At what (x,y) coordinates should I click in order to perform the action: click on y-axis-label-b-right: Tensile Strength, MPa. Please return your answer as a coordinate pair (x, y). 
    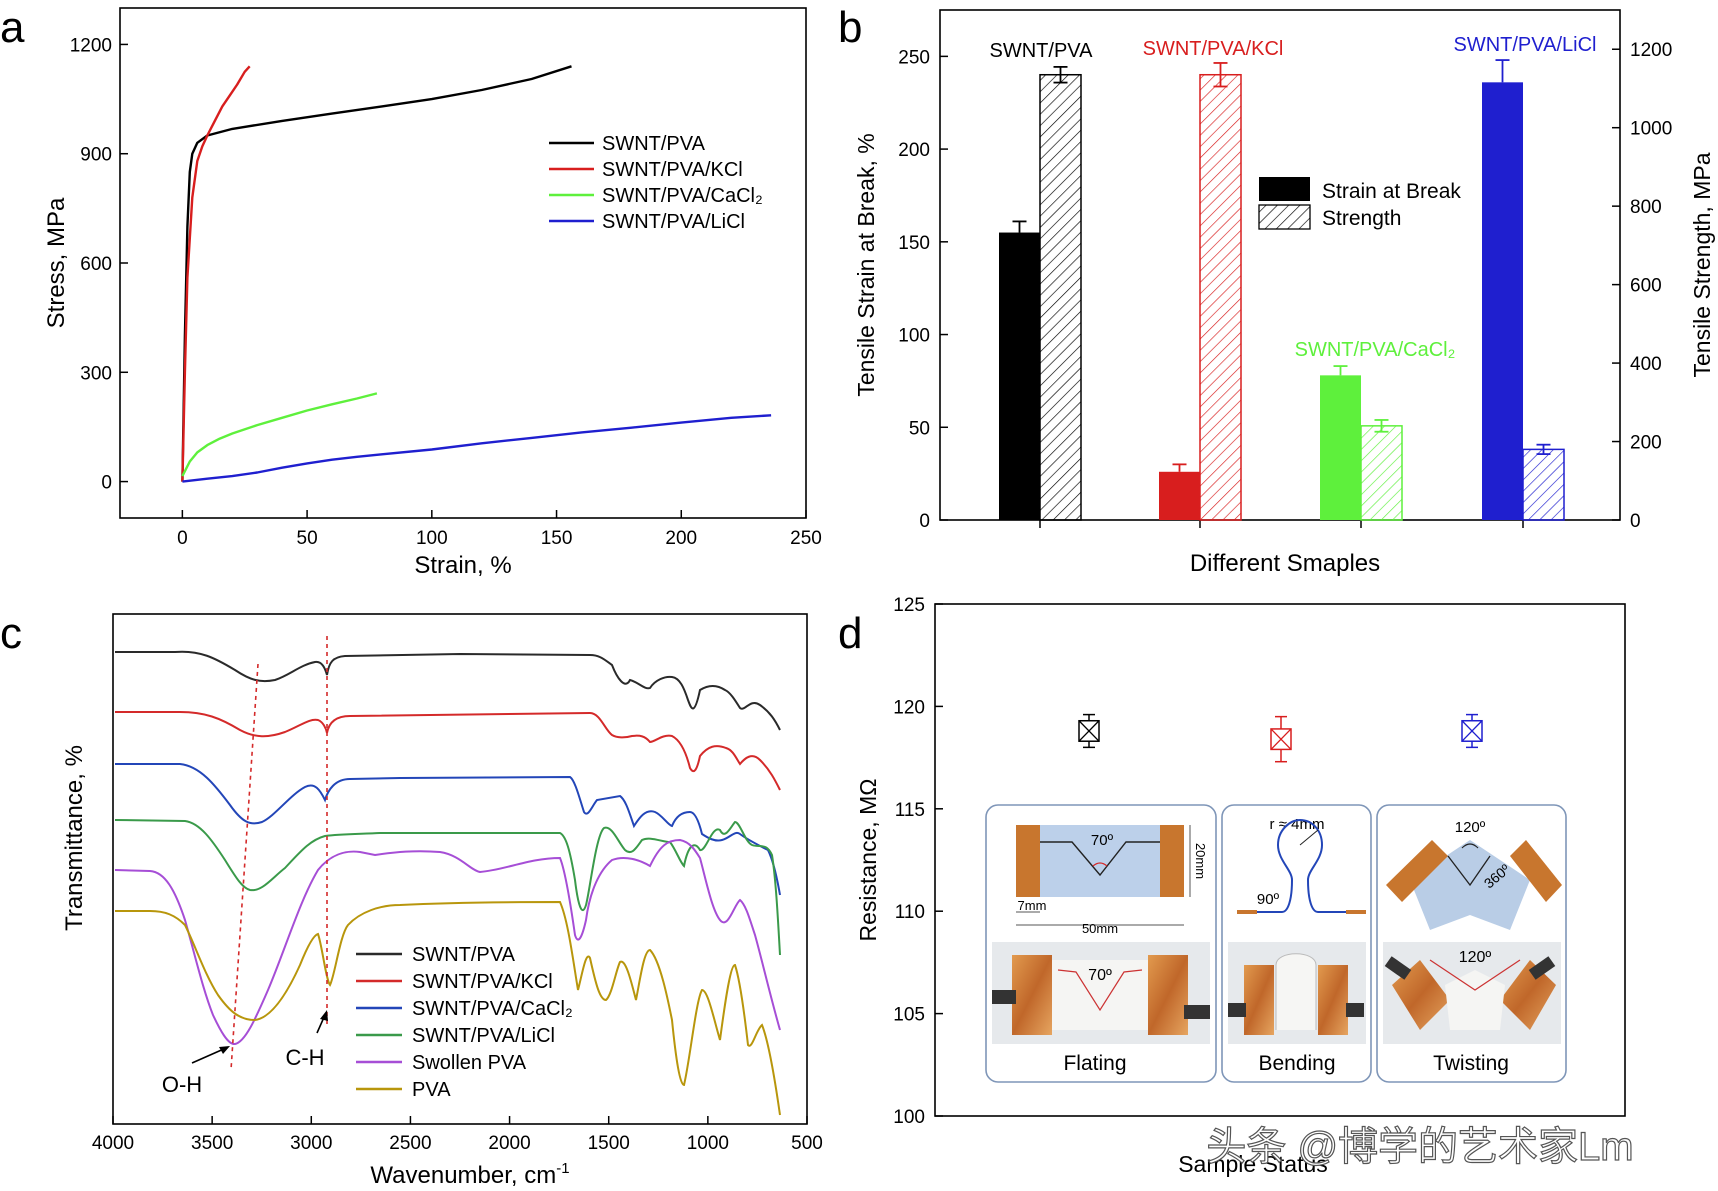
    Looking at the image, I should click on (1702, 264).